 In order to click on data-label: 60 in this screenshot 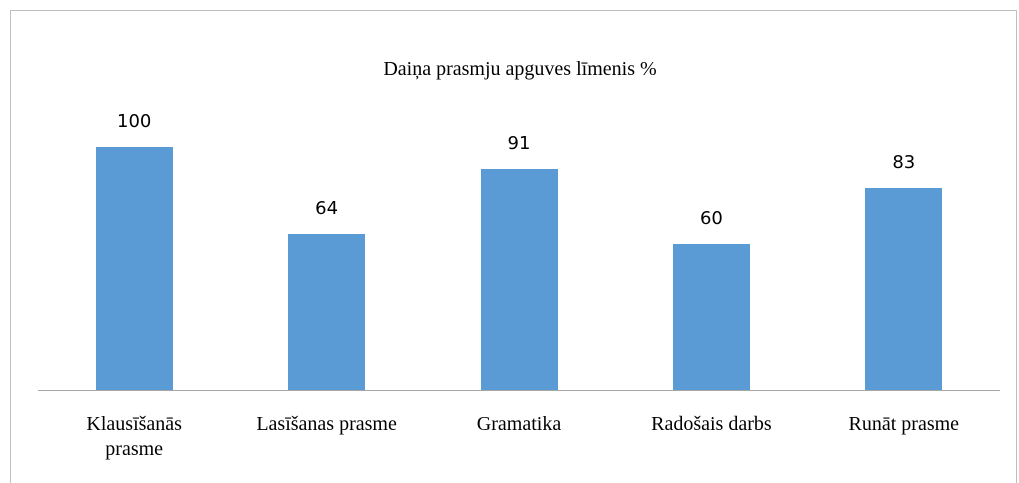, I will do `click(711, 219)`.